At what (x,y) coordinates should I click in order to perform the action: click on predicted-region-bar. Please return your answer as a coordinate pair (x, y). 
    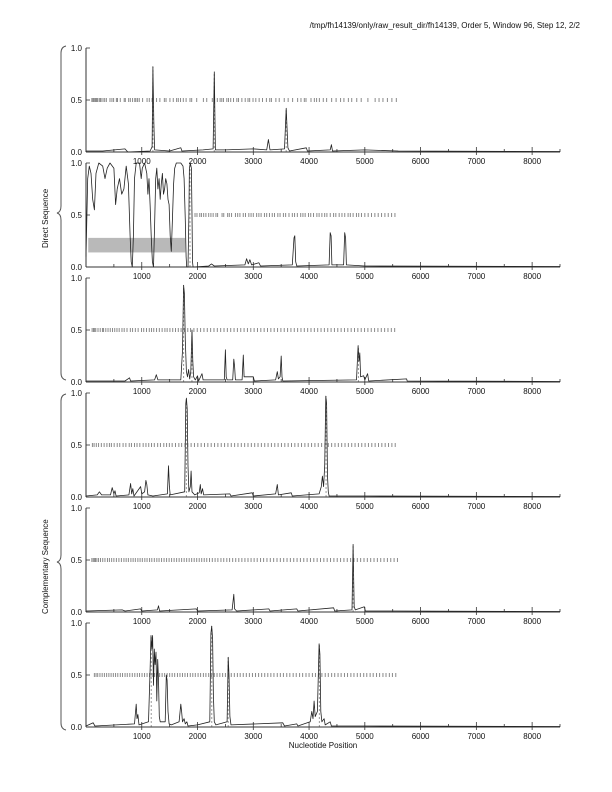
    Looking at the image, I should click on (137, 245).